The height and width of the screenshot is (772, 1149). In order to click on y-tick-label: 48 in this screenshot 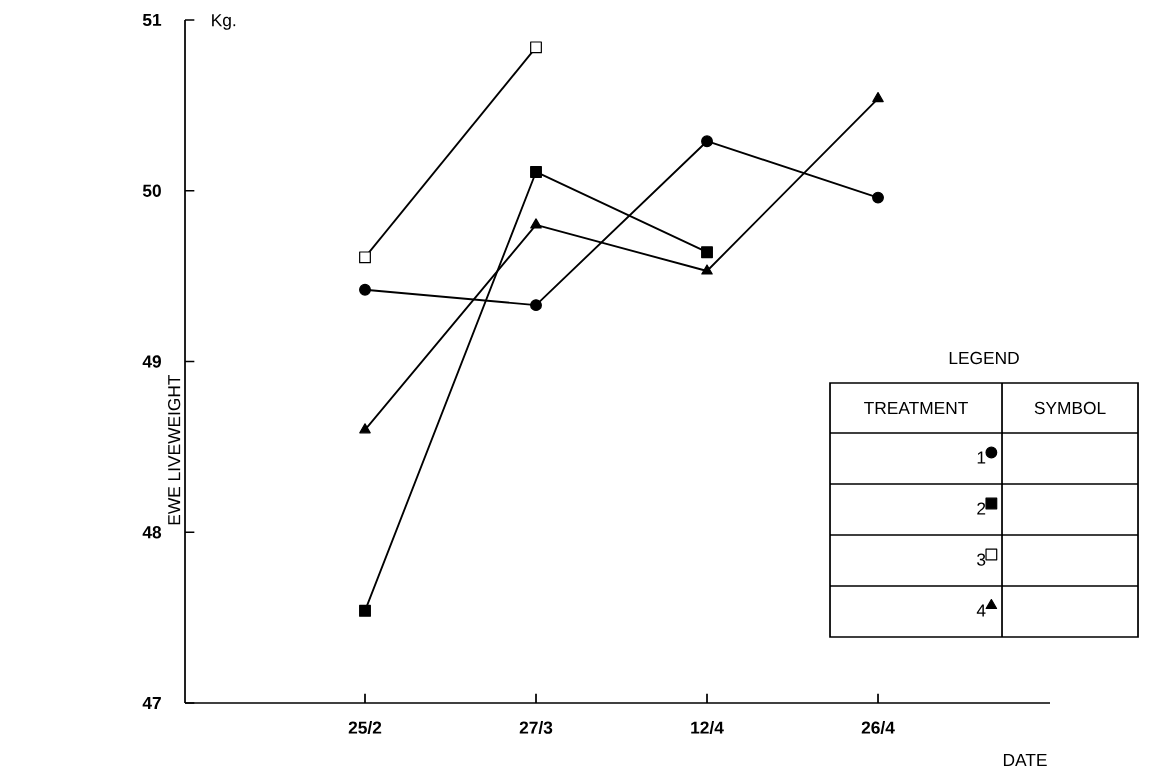, I will do `click(152, 532)`.